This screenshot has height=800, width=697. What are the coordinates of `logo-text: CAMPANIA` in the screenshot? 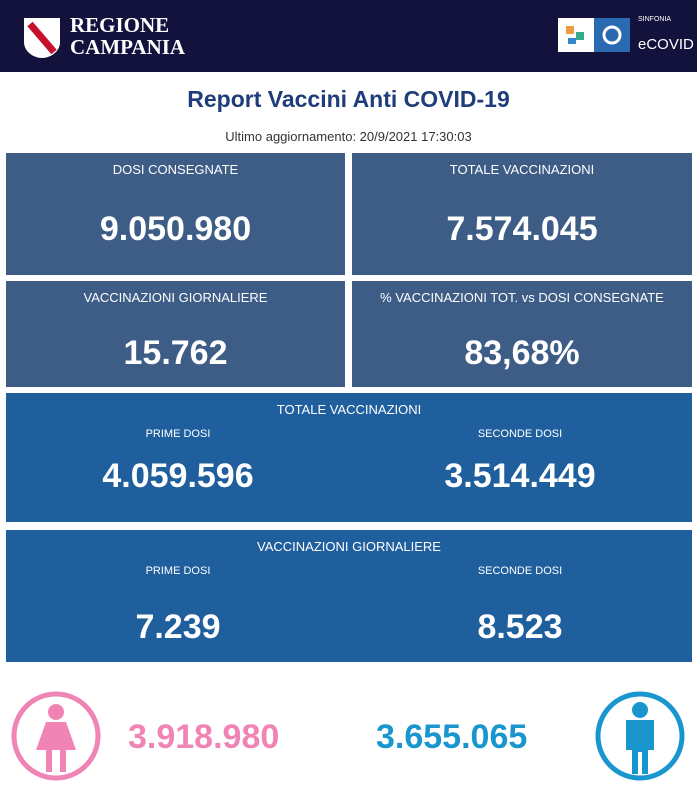 It's located at (128, 47).